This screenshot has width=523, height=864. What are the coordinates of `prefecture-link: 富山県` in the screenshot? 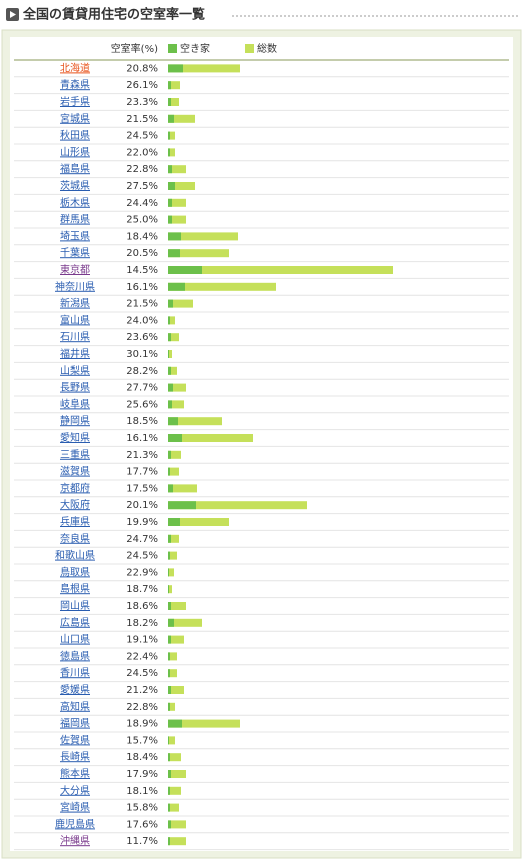 It's located at (75, 319).